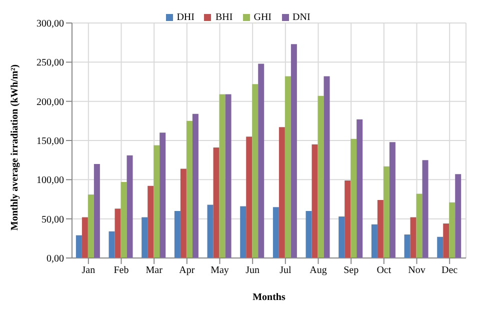  Describe the element at coordinates (224, 17) in the screenshot. I see `legend-label: BHI` at that location.